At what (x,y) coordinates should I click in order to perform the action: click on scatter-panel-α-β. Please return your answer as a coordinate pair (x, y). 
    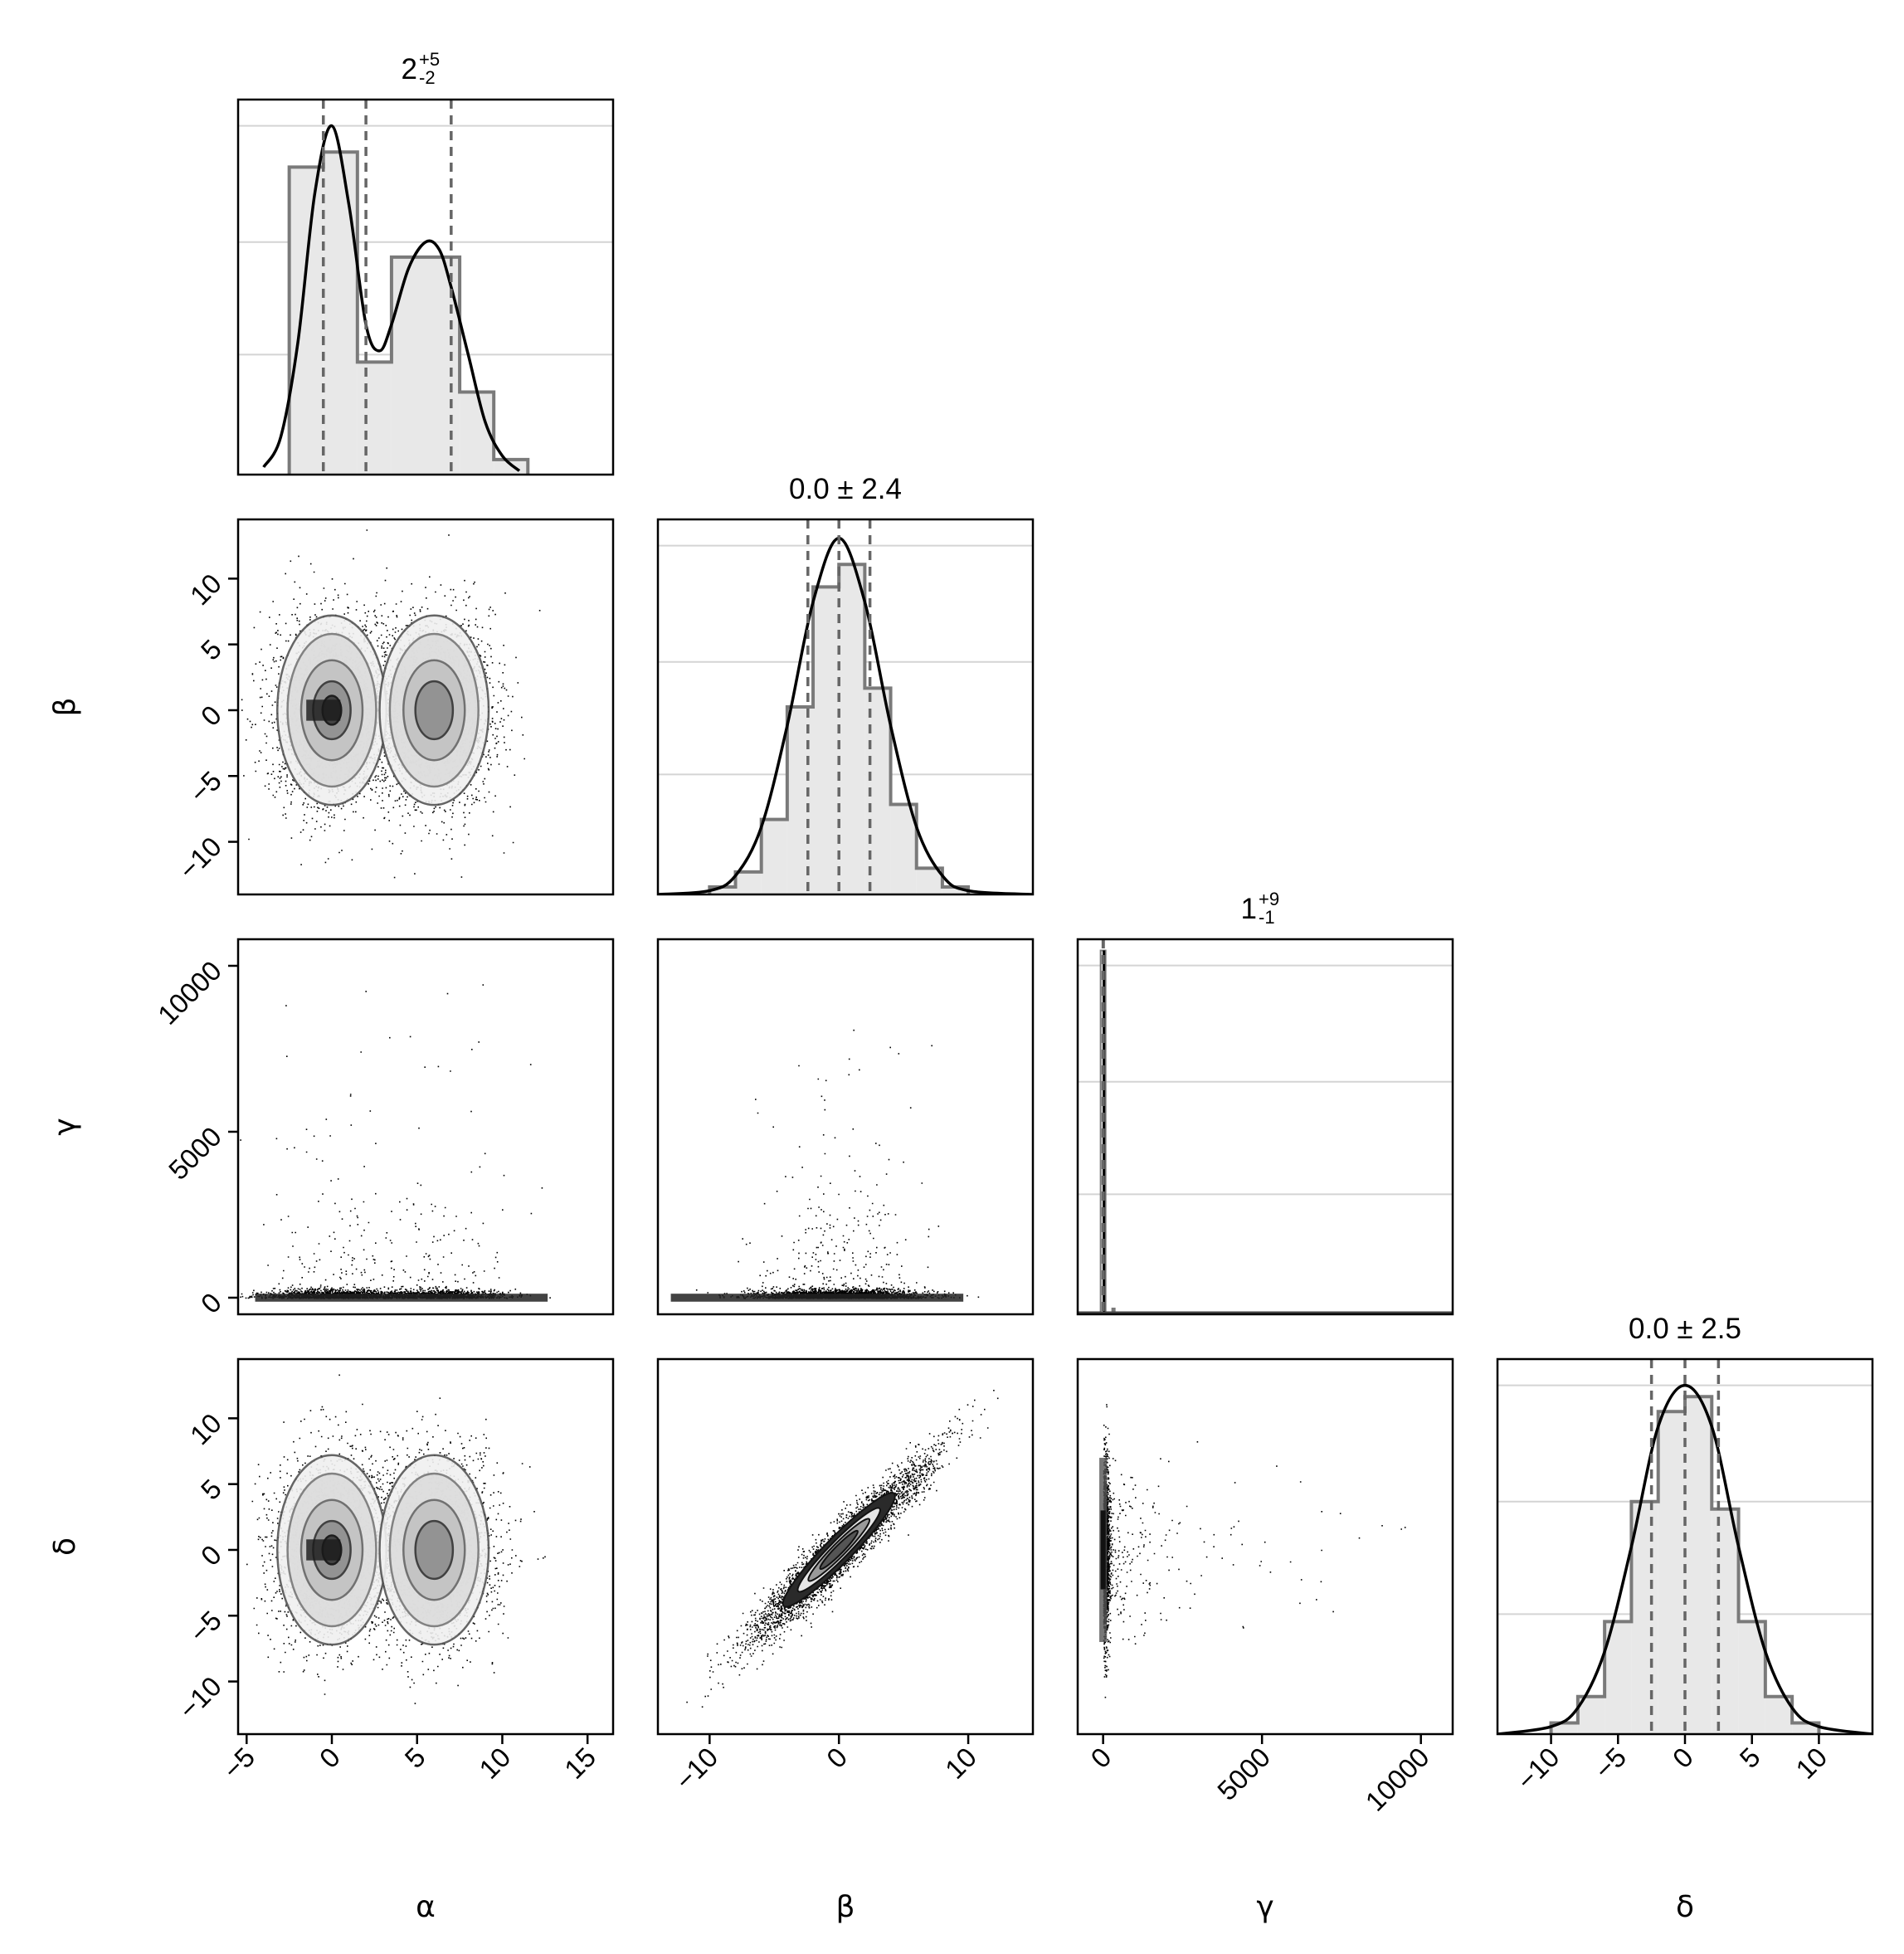
    Looking at the image, I should click on (425, 707).